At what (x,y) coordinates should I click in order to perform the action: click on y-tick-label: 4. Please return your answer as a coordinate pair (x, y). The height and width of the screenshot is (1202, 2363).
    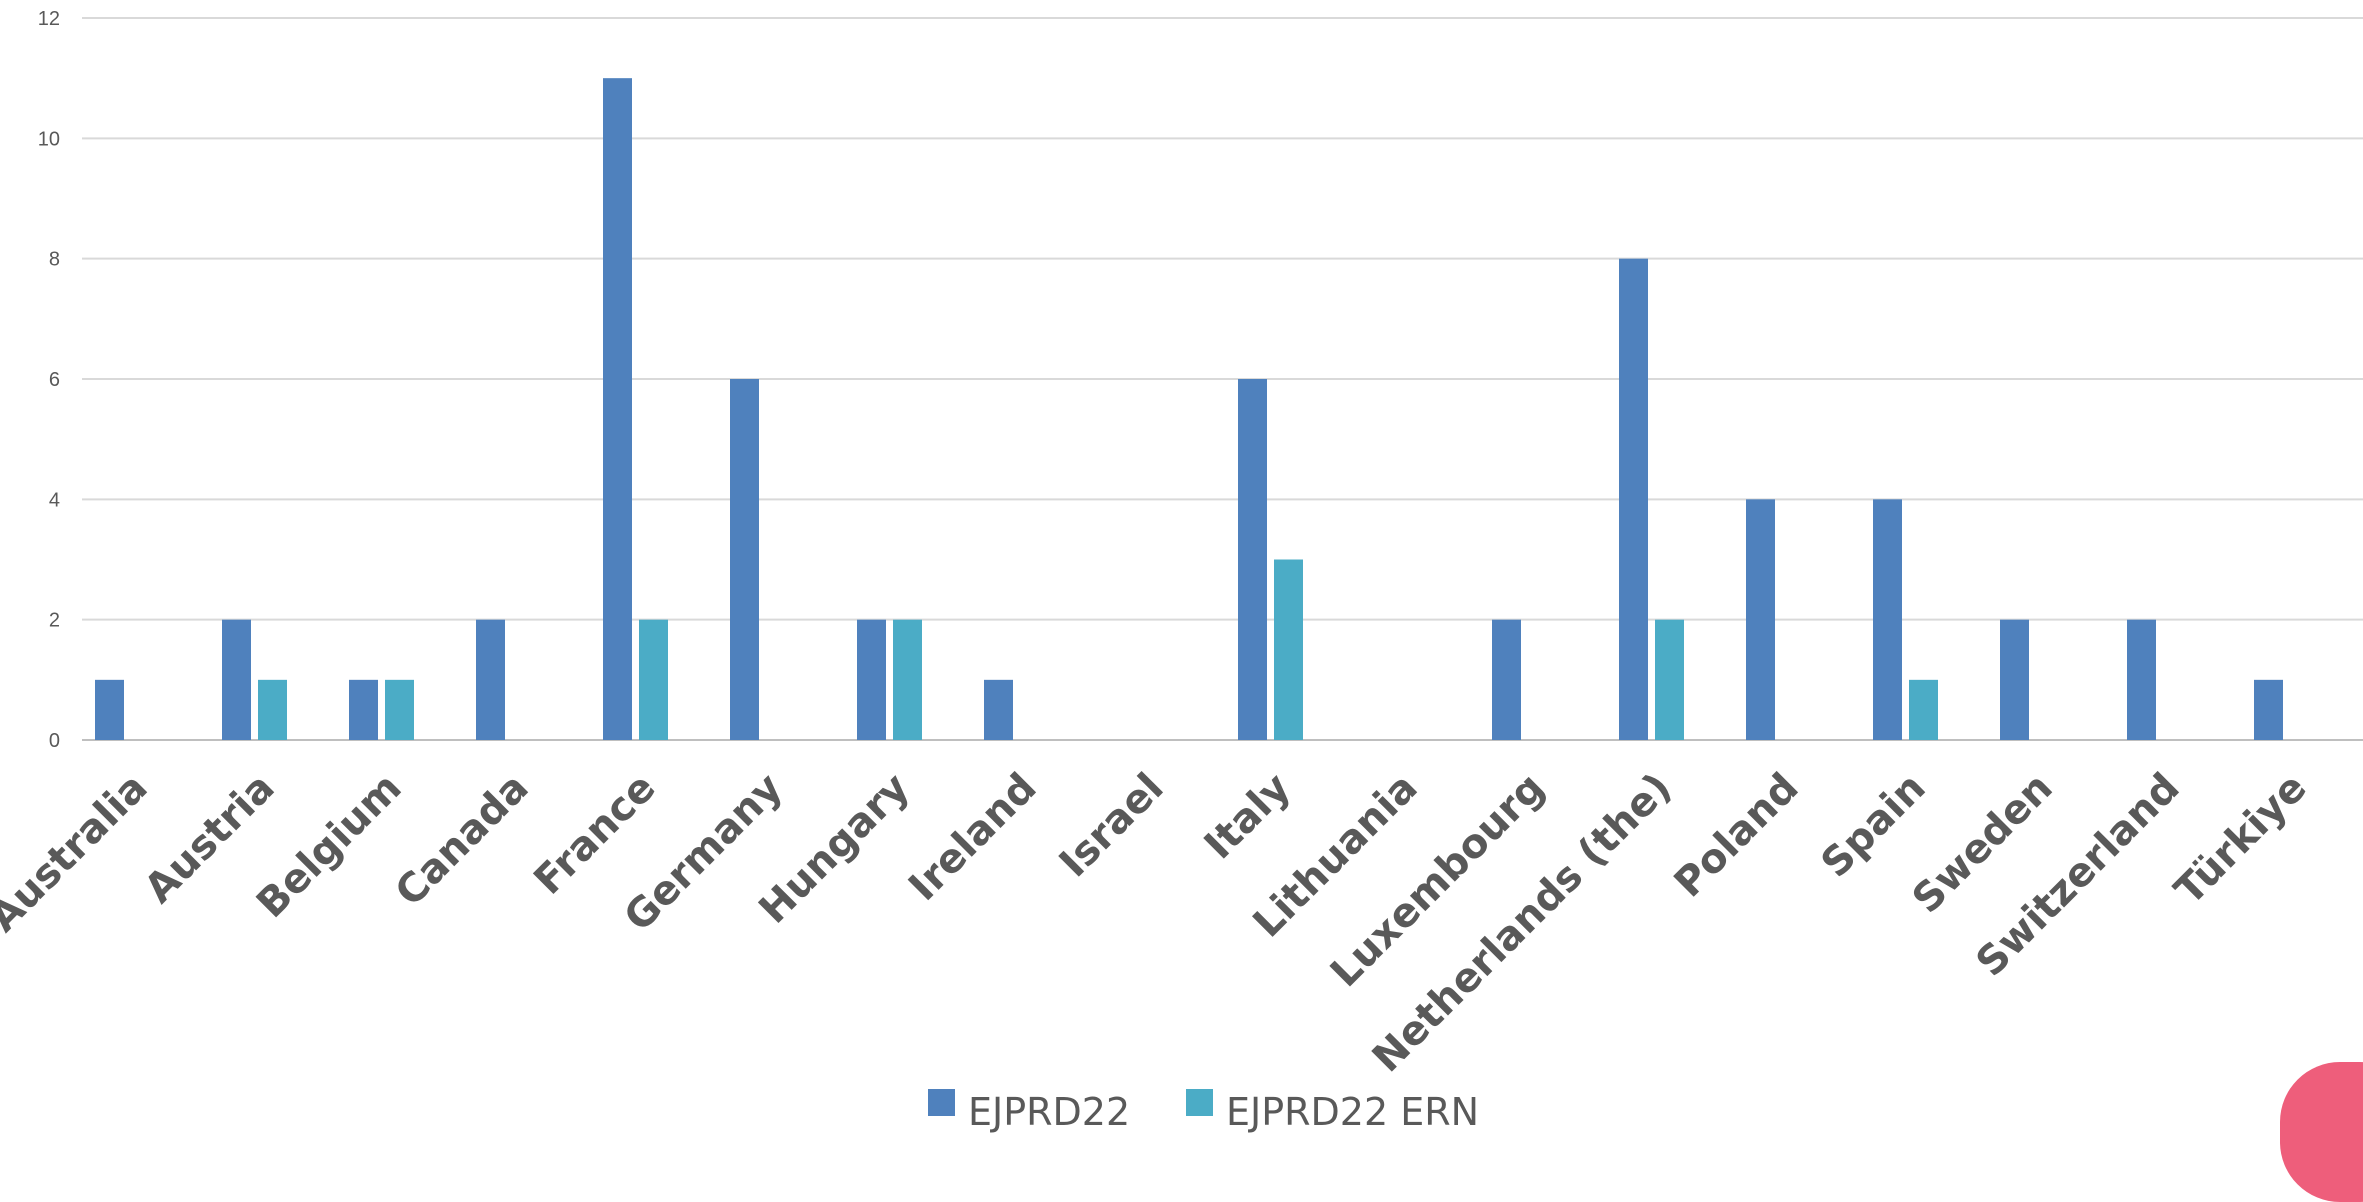
    Looking at the image, I should click on (54, 500).